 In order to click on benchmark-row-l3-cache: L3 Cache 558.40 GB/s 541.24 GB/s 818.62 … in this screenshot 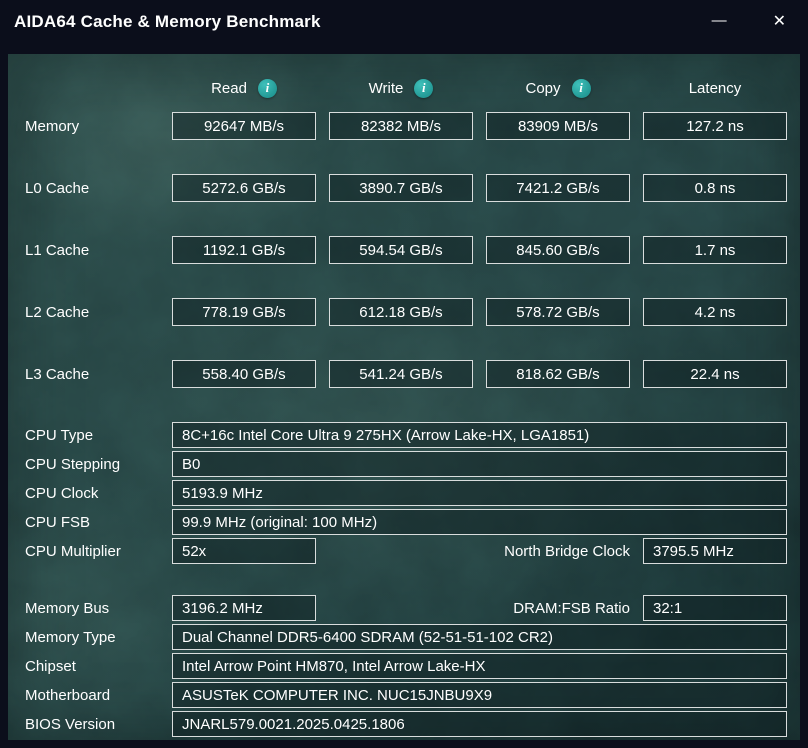, I will do `click(412, 374)`.